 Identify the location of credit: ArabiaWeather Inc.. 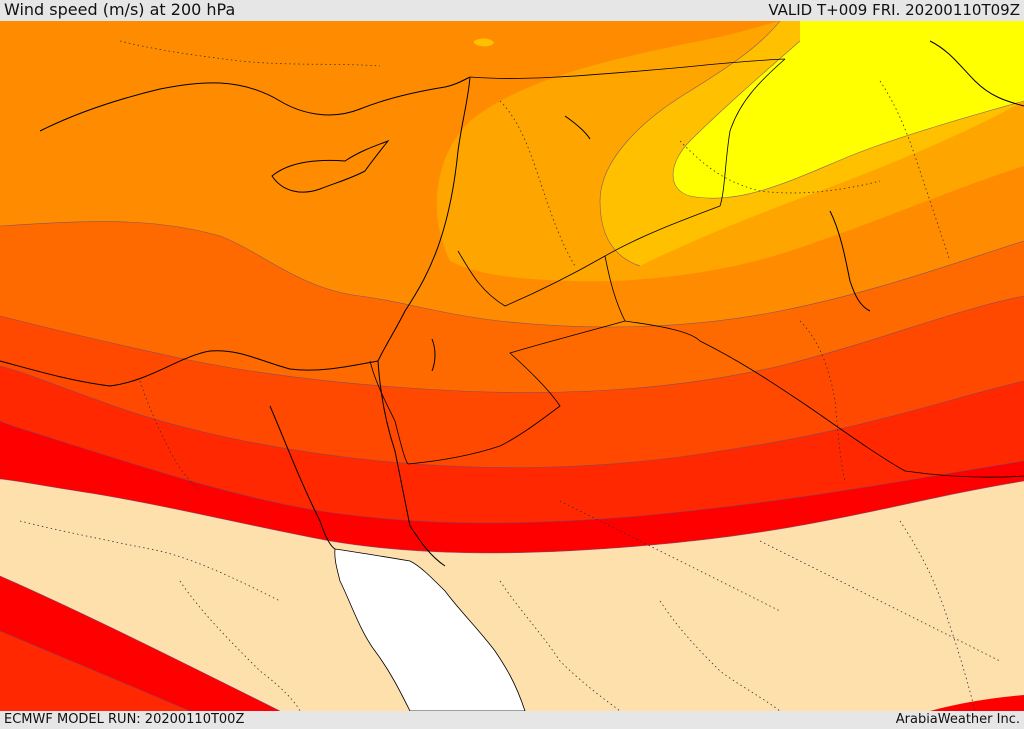
(957, 719).